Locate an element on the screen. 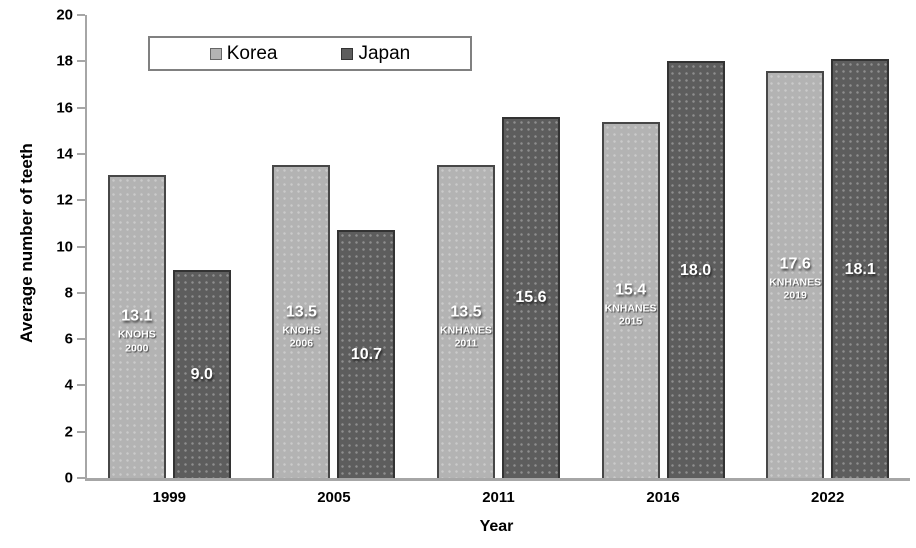  legend-entry-japan: Japan is located at coordinates (375, 54).